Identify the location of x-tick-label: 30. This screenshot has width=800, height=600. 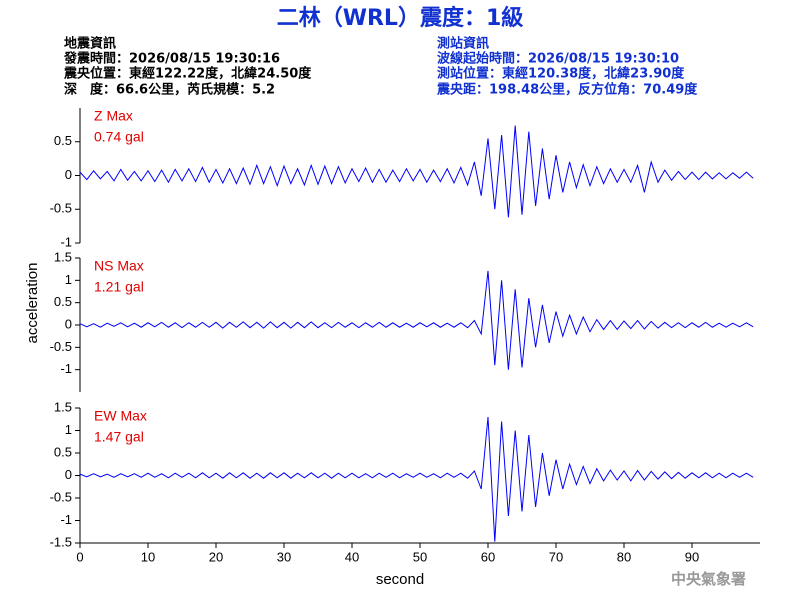
(284, 556).